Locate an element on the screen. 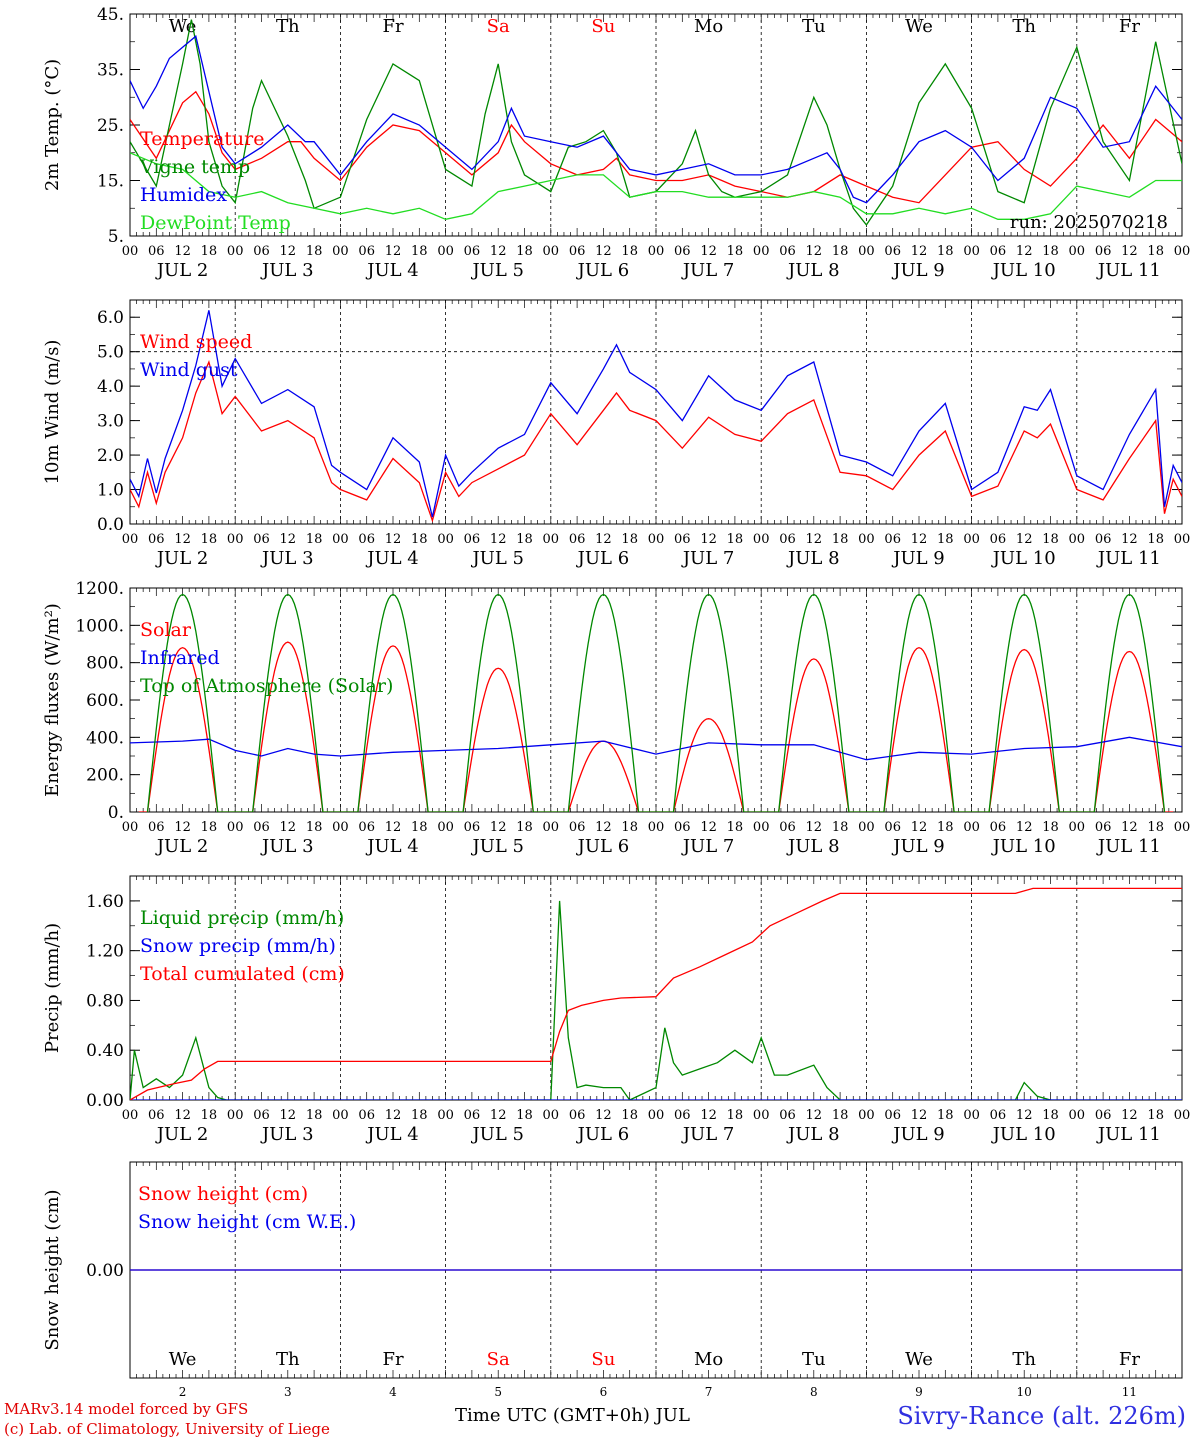 The image size is (1194, 1440). y-tick-label: 0. is located at coordinates (116, 813).